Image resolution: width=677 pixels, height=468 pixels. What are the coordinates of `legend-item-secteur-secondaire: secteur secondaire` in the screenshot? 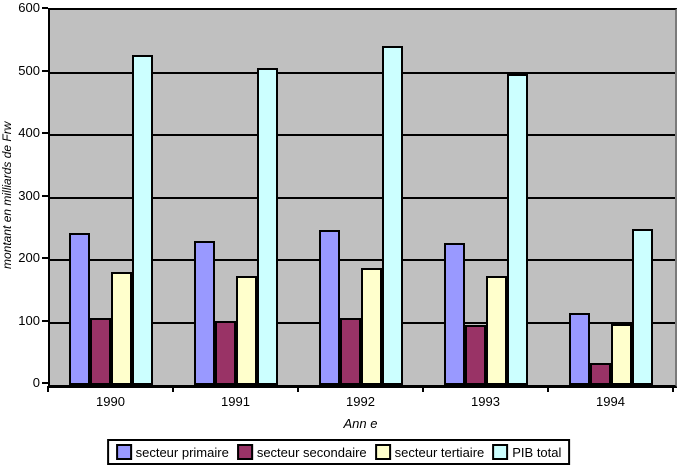 It's located at (301, 452).